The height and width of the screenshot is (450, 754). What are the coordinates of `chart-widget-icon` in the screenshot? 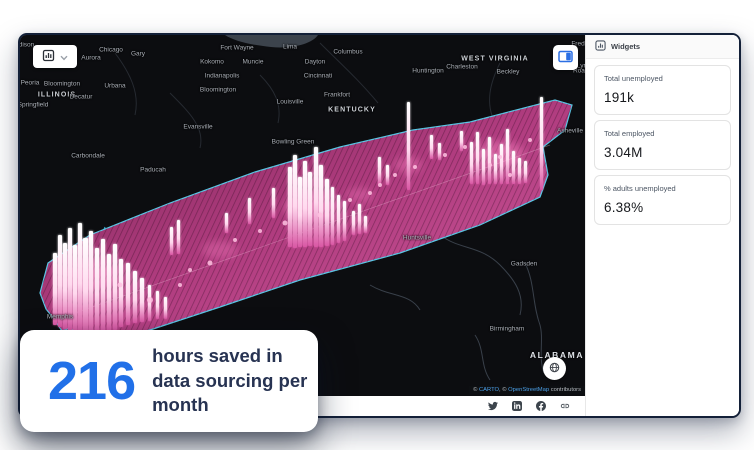 It's located at (48, 57).